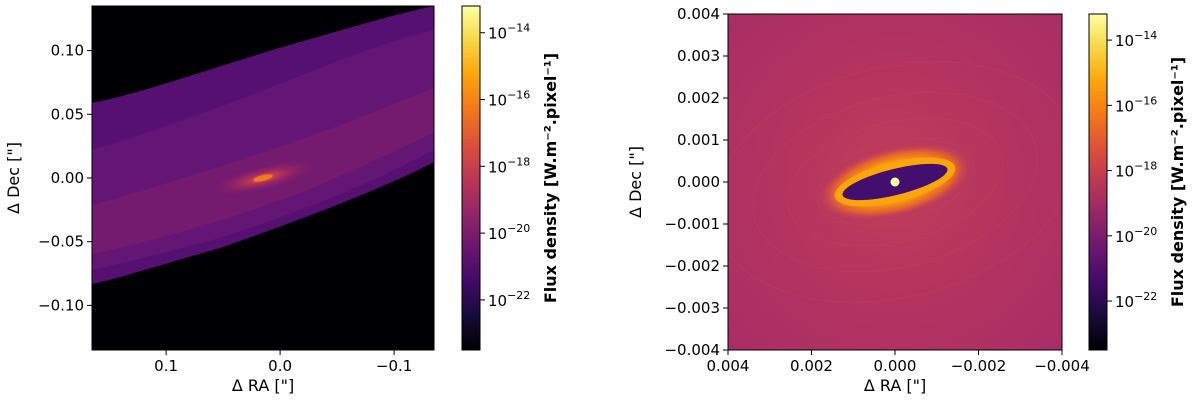  I want to click on right-x-ticks: 0.004 0.002 0.000 −0.002 −0.004, so click(898, 362).